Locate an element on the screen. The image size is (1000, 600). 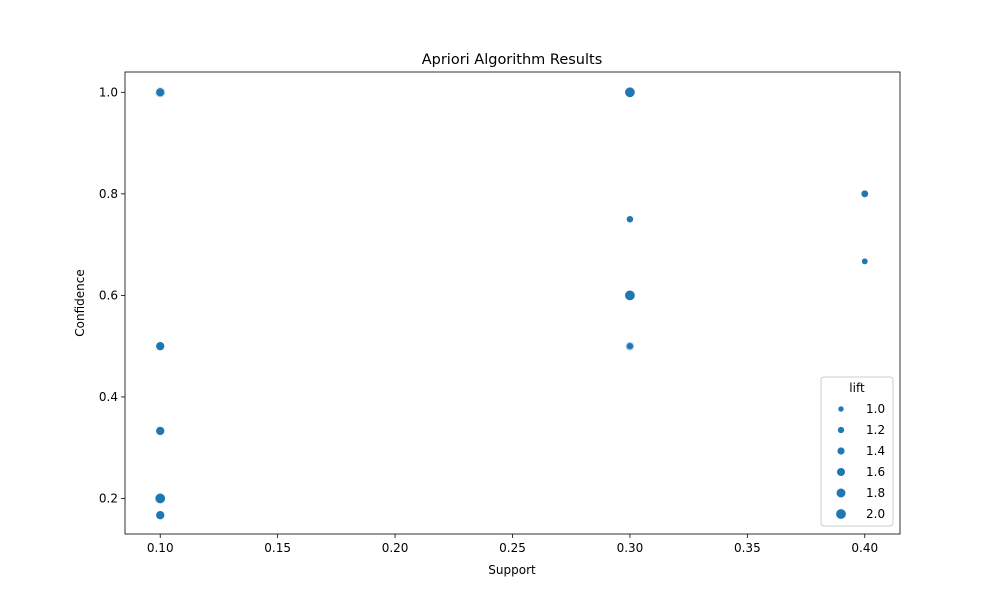
y-axis-label: Confidence is located at coordinates (80, 302).